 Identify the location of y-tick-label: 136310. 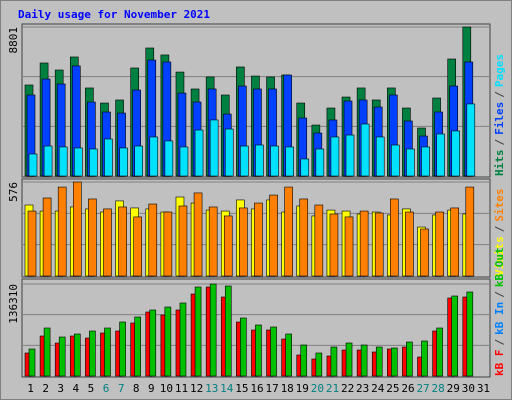
(13, 304).